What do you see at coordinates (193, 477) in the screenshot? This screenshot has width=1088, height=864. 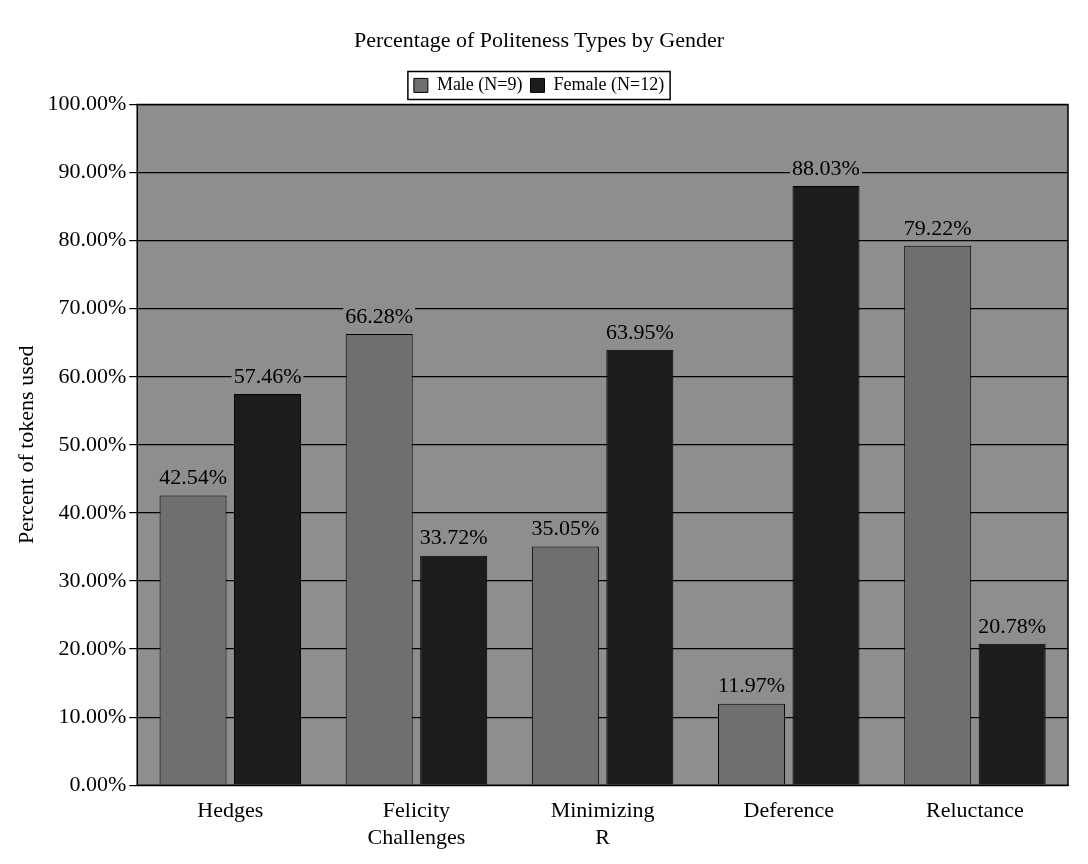 I see `data-label: 42.54%` at bounding box center [193, 477].